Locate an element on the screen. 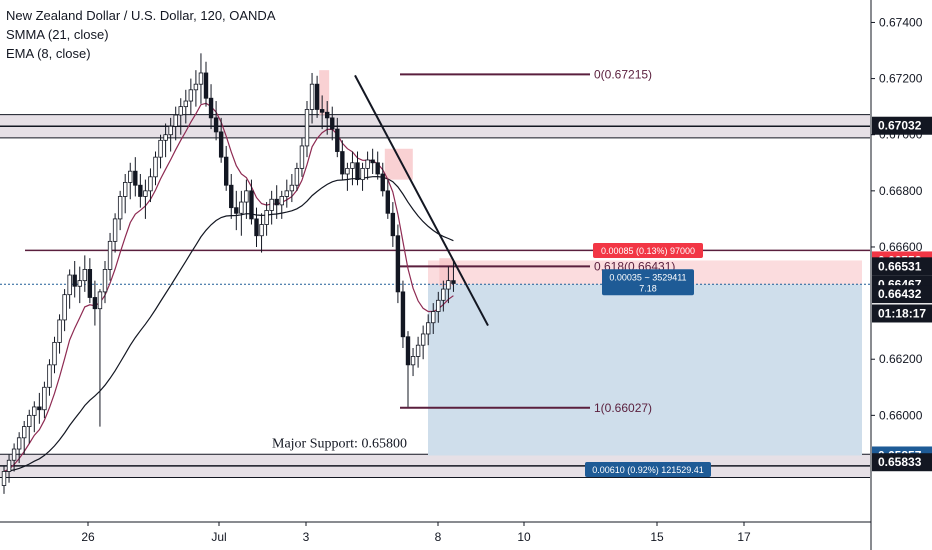 The image size is (932, 550). price-label-4: 0.66432 is located at coordinates (900, 294).